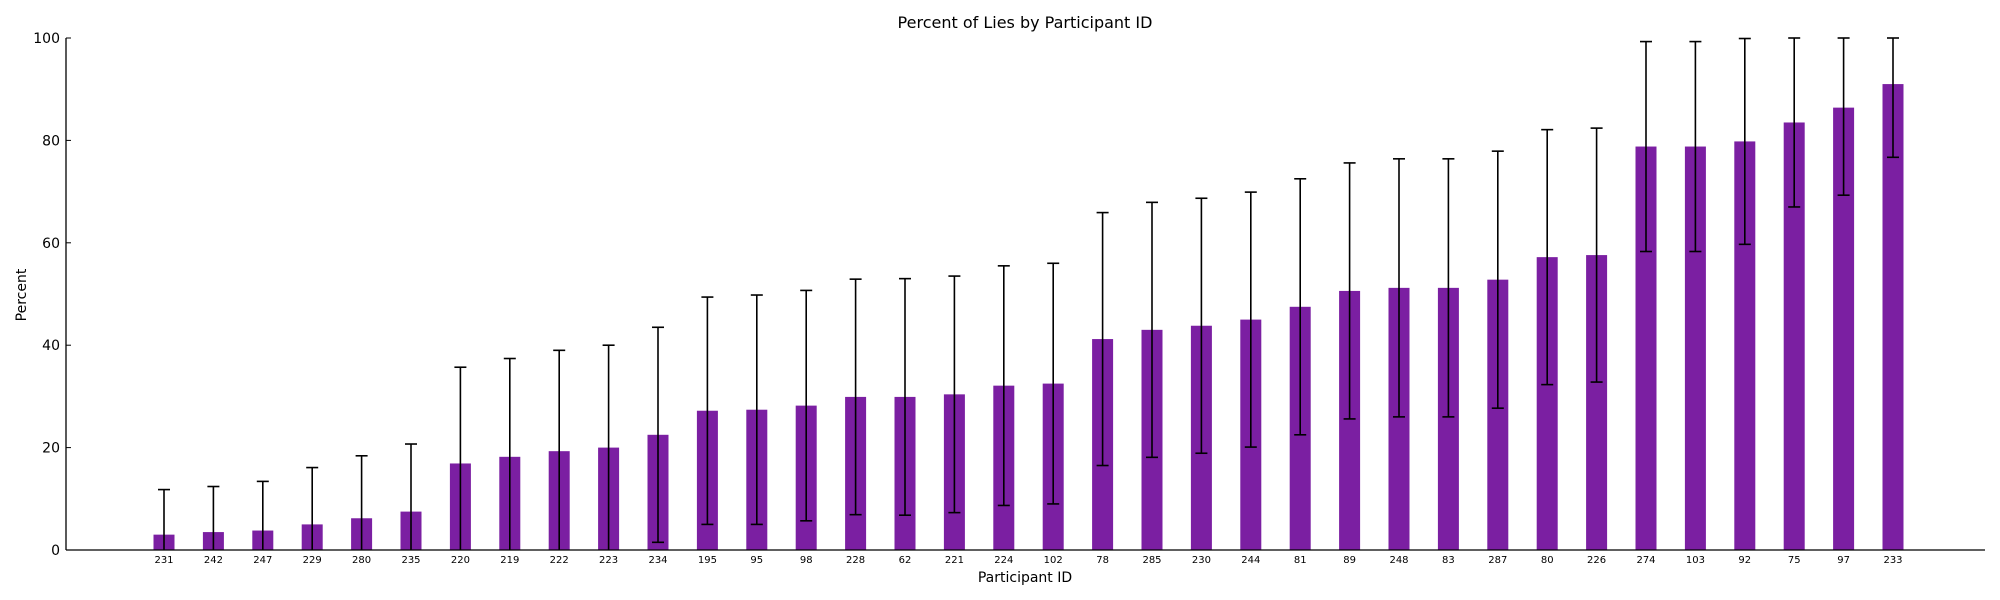  Describe the element at coordinates (1349, 560) in the screenshot. I see `x-tick-label-89: 89` at that location.